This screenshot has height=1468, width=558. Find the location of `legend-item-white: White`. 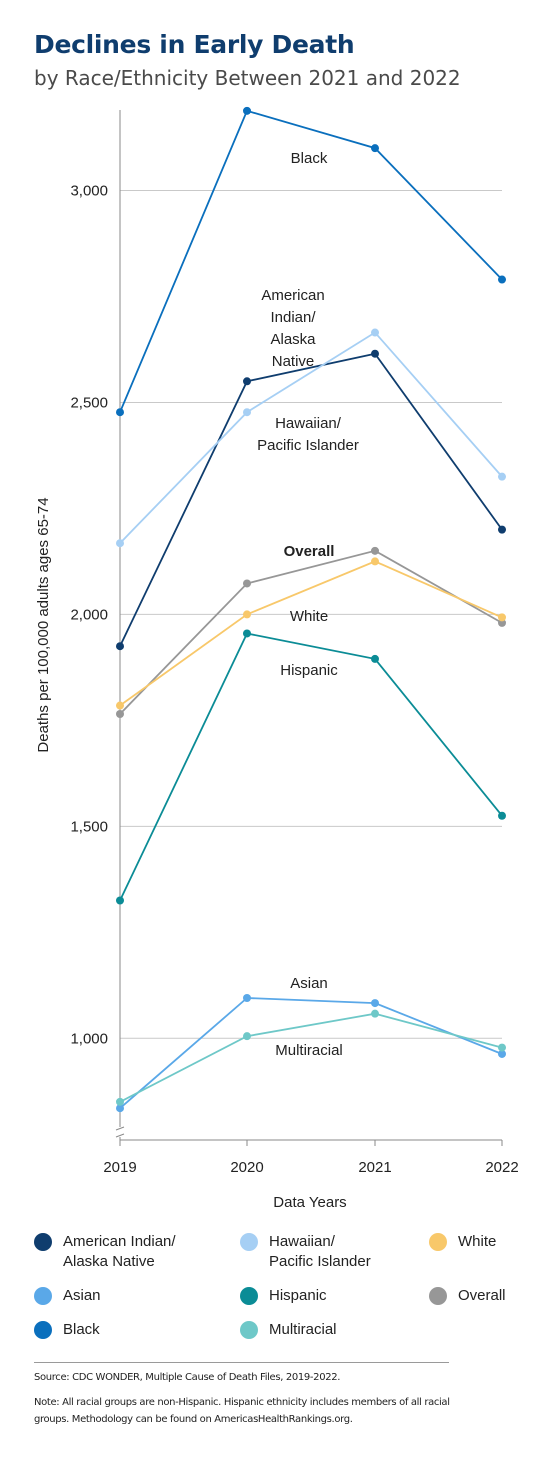

legend-item-white: White is located at coordinates (462, 1242).